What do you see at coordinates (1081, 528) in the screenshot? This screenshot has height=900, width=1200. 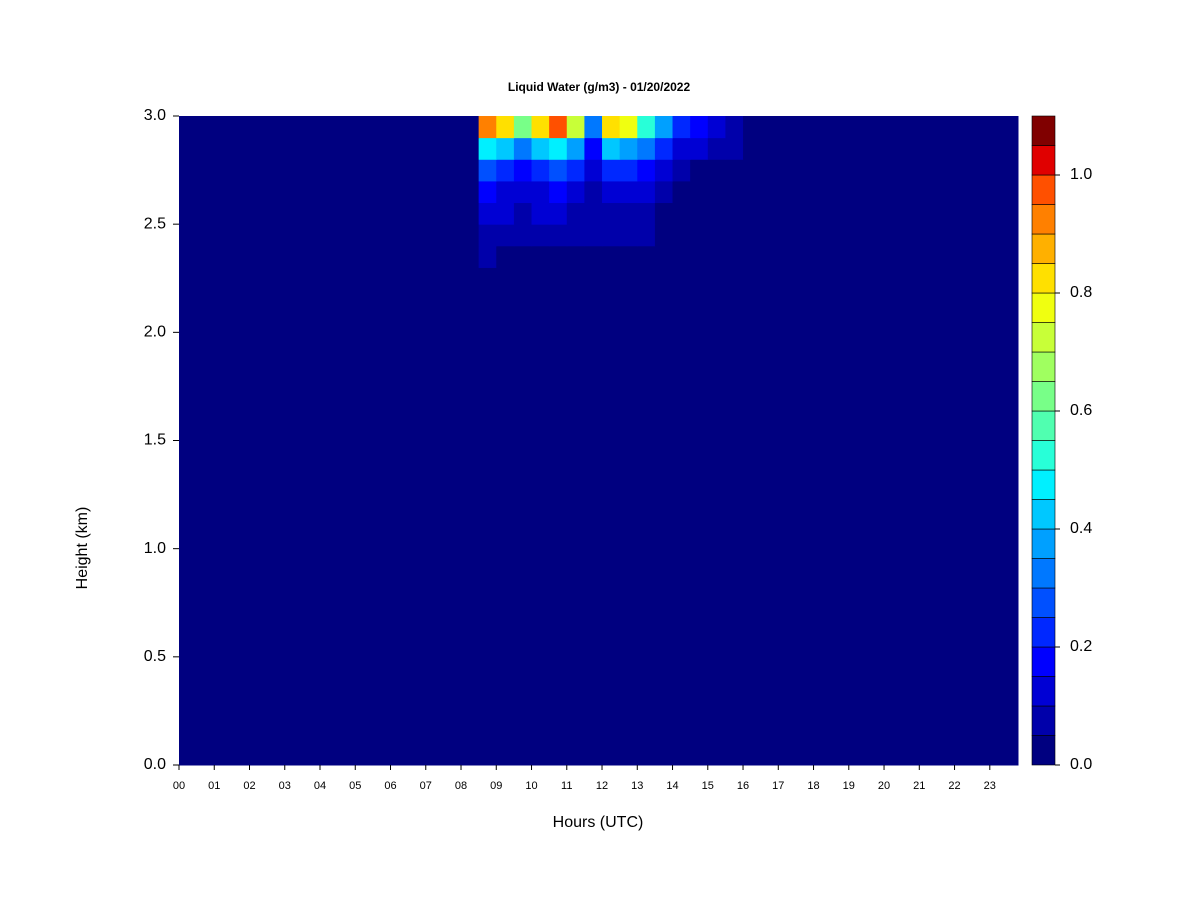 I see `colorbar-tick-label: 0.4` at bounding box center [1081, 528].